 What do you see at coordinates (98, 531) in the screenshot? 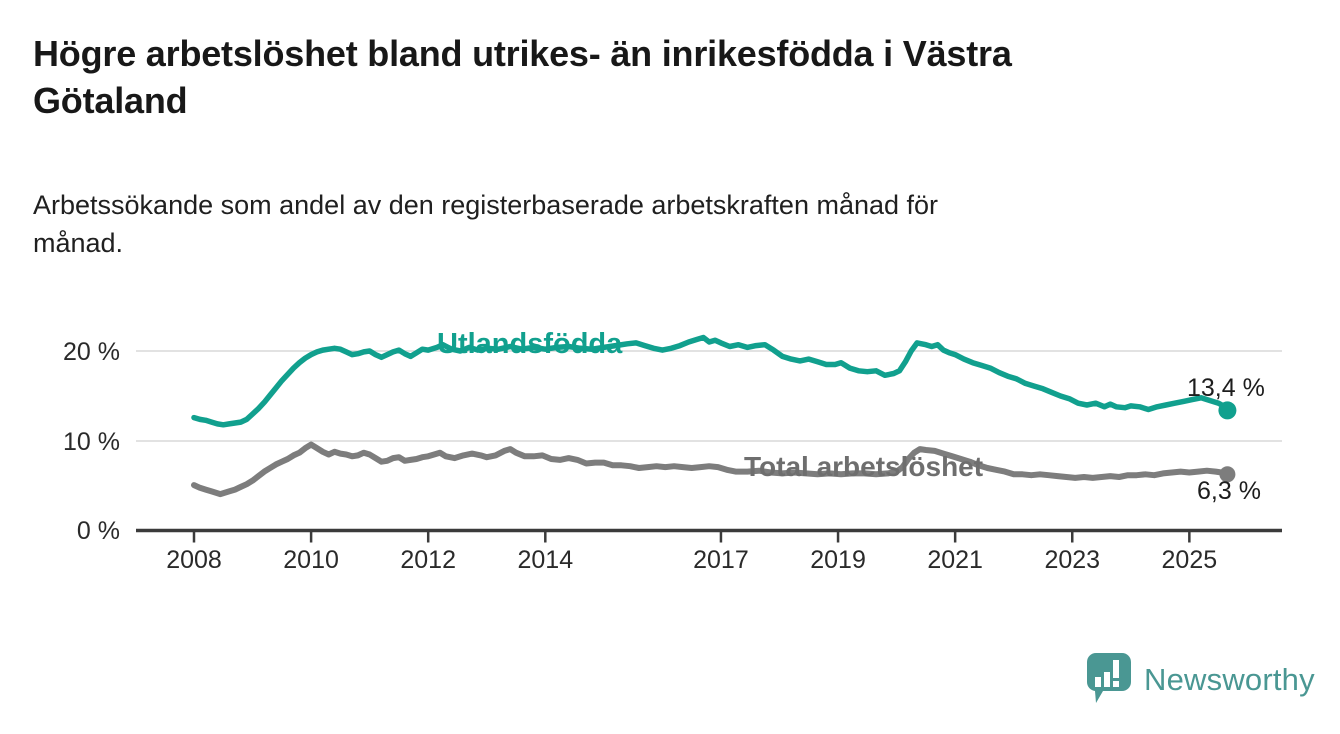
I see `y-tick-label-0: 0 %` at bounding box center [98, 531].